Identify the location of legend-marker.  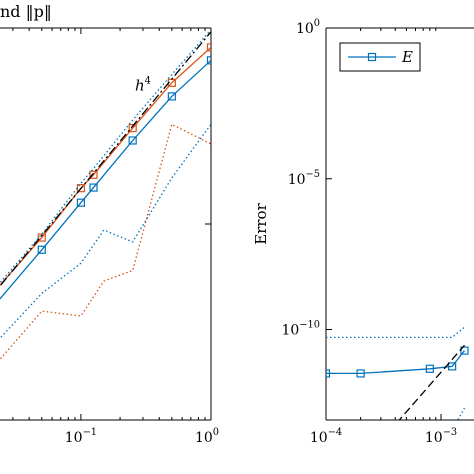
(372, 57).